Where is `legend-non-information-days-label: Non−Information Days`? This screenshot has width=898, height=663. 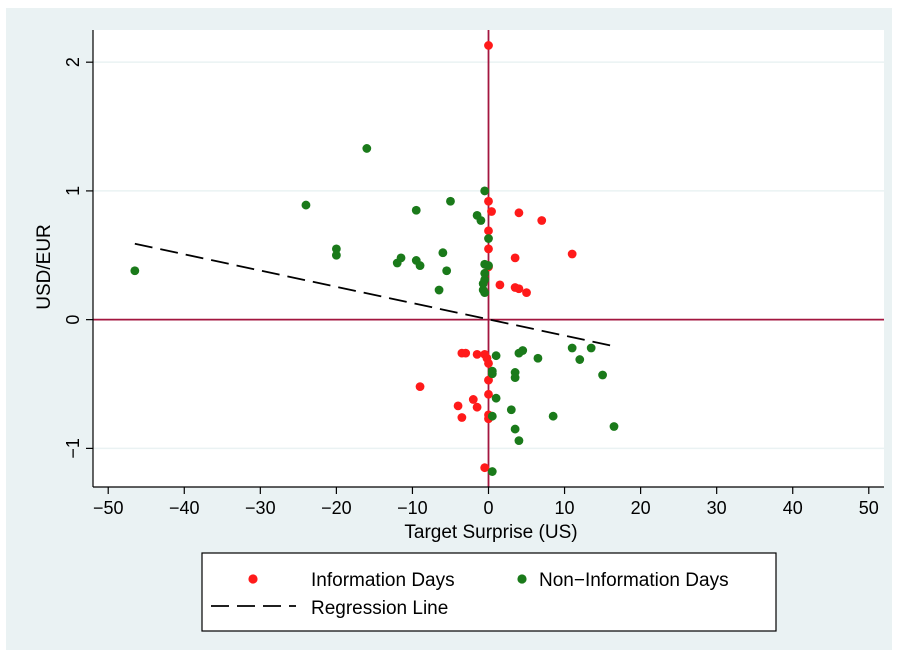
legend-non-information-days-label: Non−Information Days is located at coordinates (634, 580).